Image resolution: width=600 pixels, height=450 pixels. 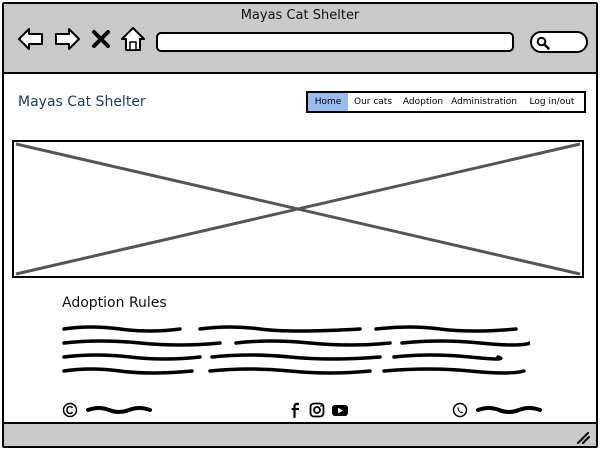 What do you see at coordinates (373, 102) in the screenshot?
I see `menu-item-our-cats: Our cats` at bounding box center [373, 102].